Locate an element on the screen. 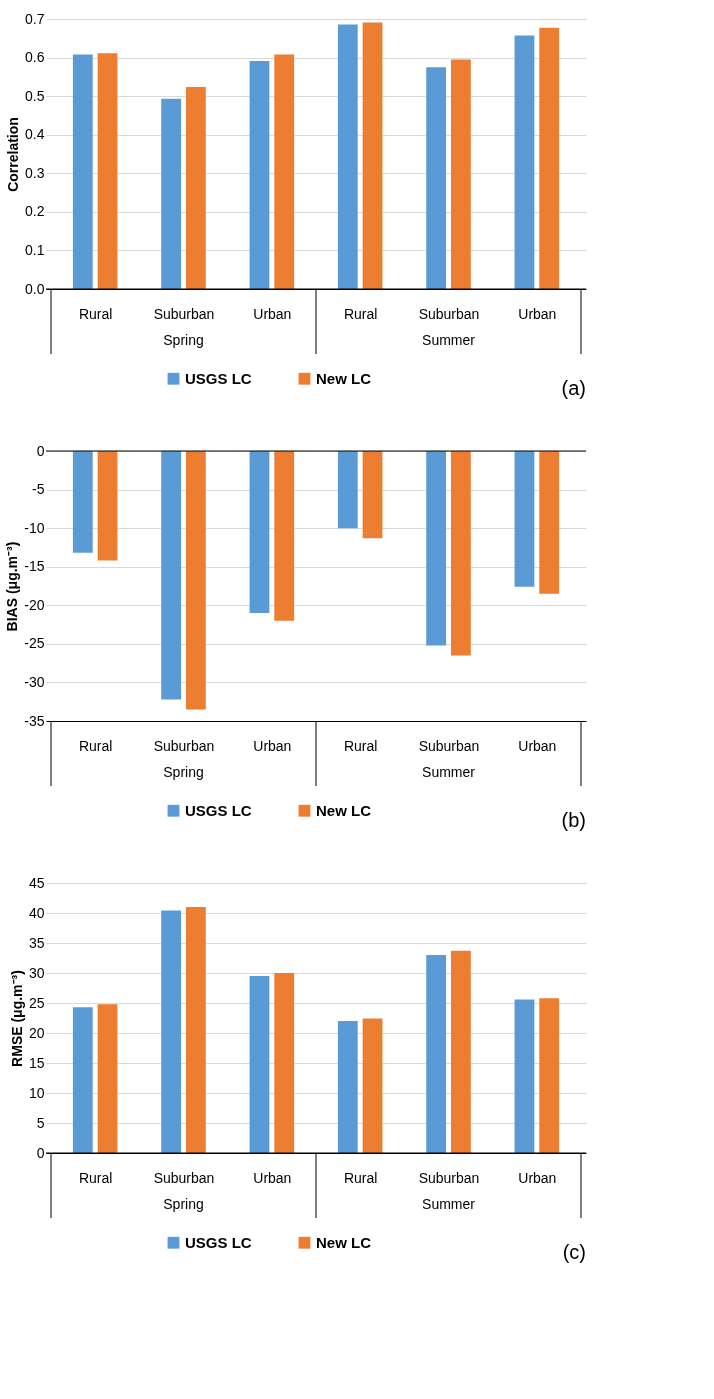  y-tick-label: -15 is located at coordinates (34, 566).